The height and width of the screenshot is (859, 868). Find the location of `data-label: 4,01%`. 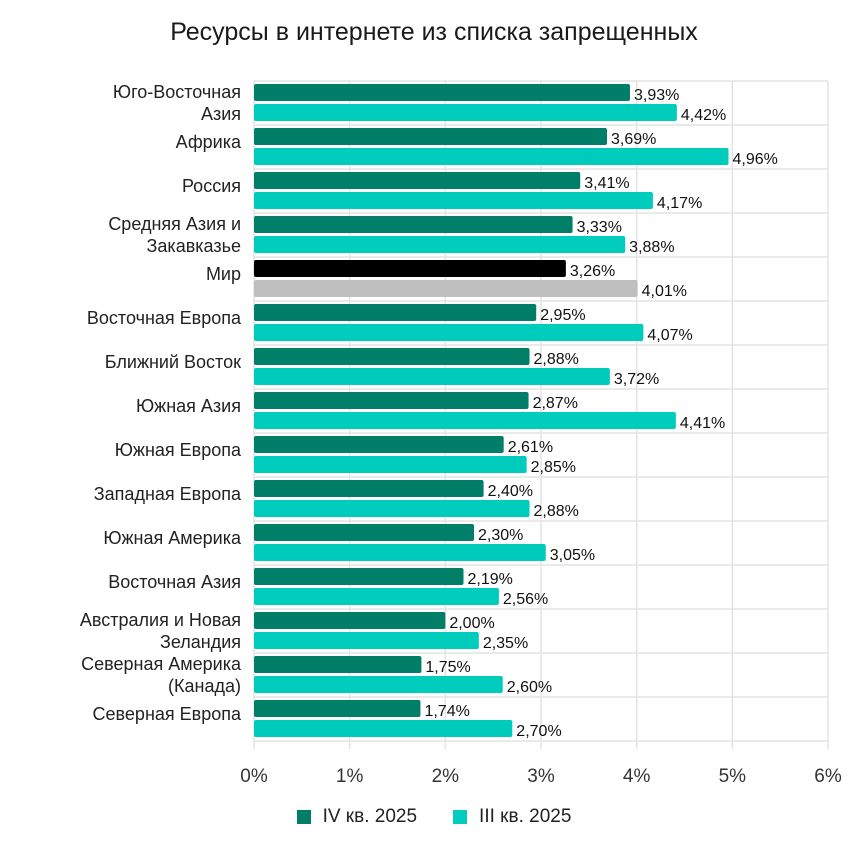

data-label: 4,01% is located at coordinates (664, 291).